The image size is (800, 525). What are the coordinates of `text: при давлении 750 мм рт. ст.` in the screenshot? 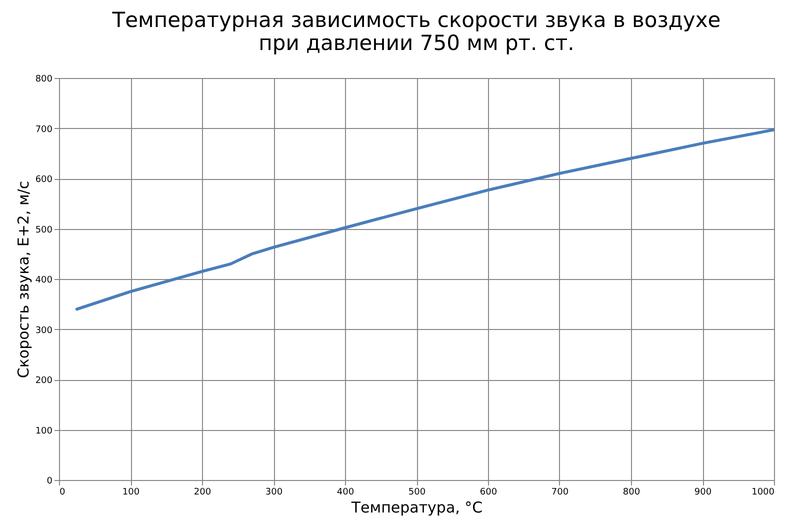 It's located at (416, 43).